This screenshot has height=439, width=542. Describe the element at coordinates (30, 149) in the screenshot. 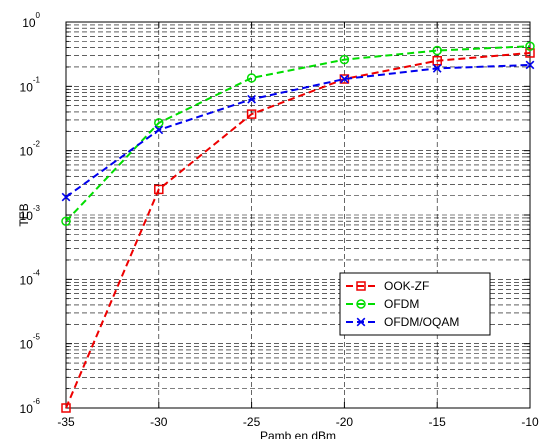

I see `y-tick-label: 10⁻²` at that location.